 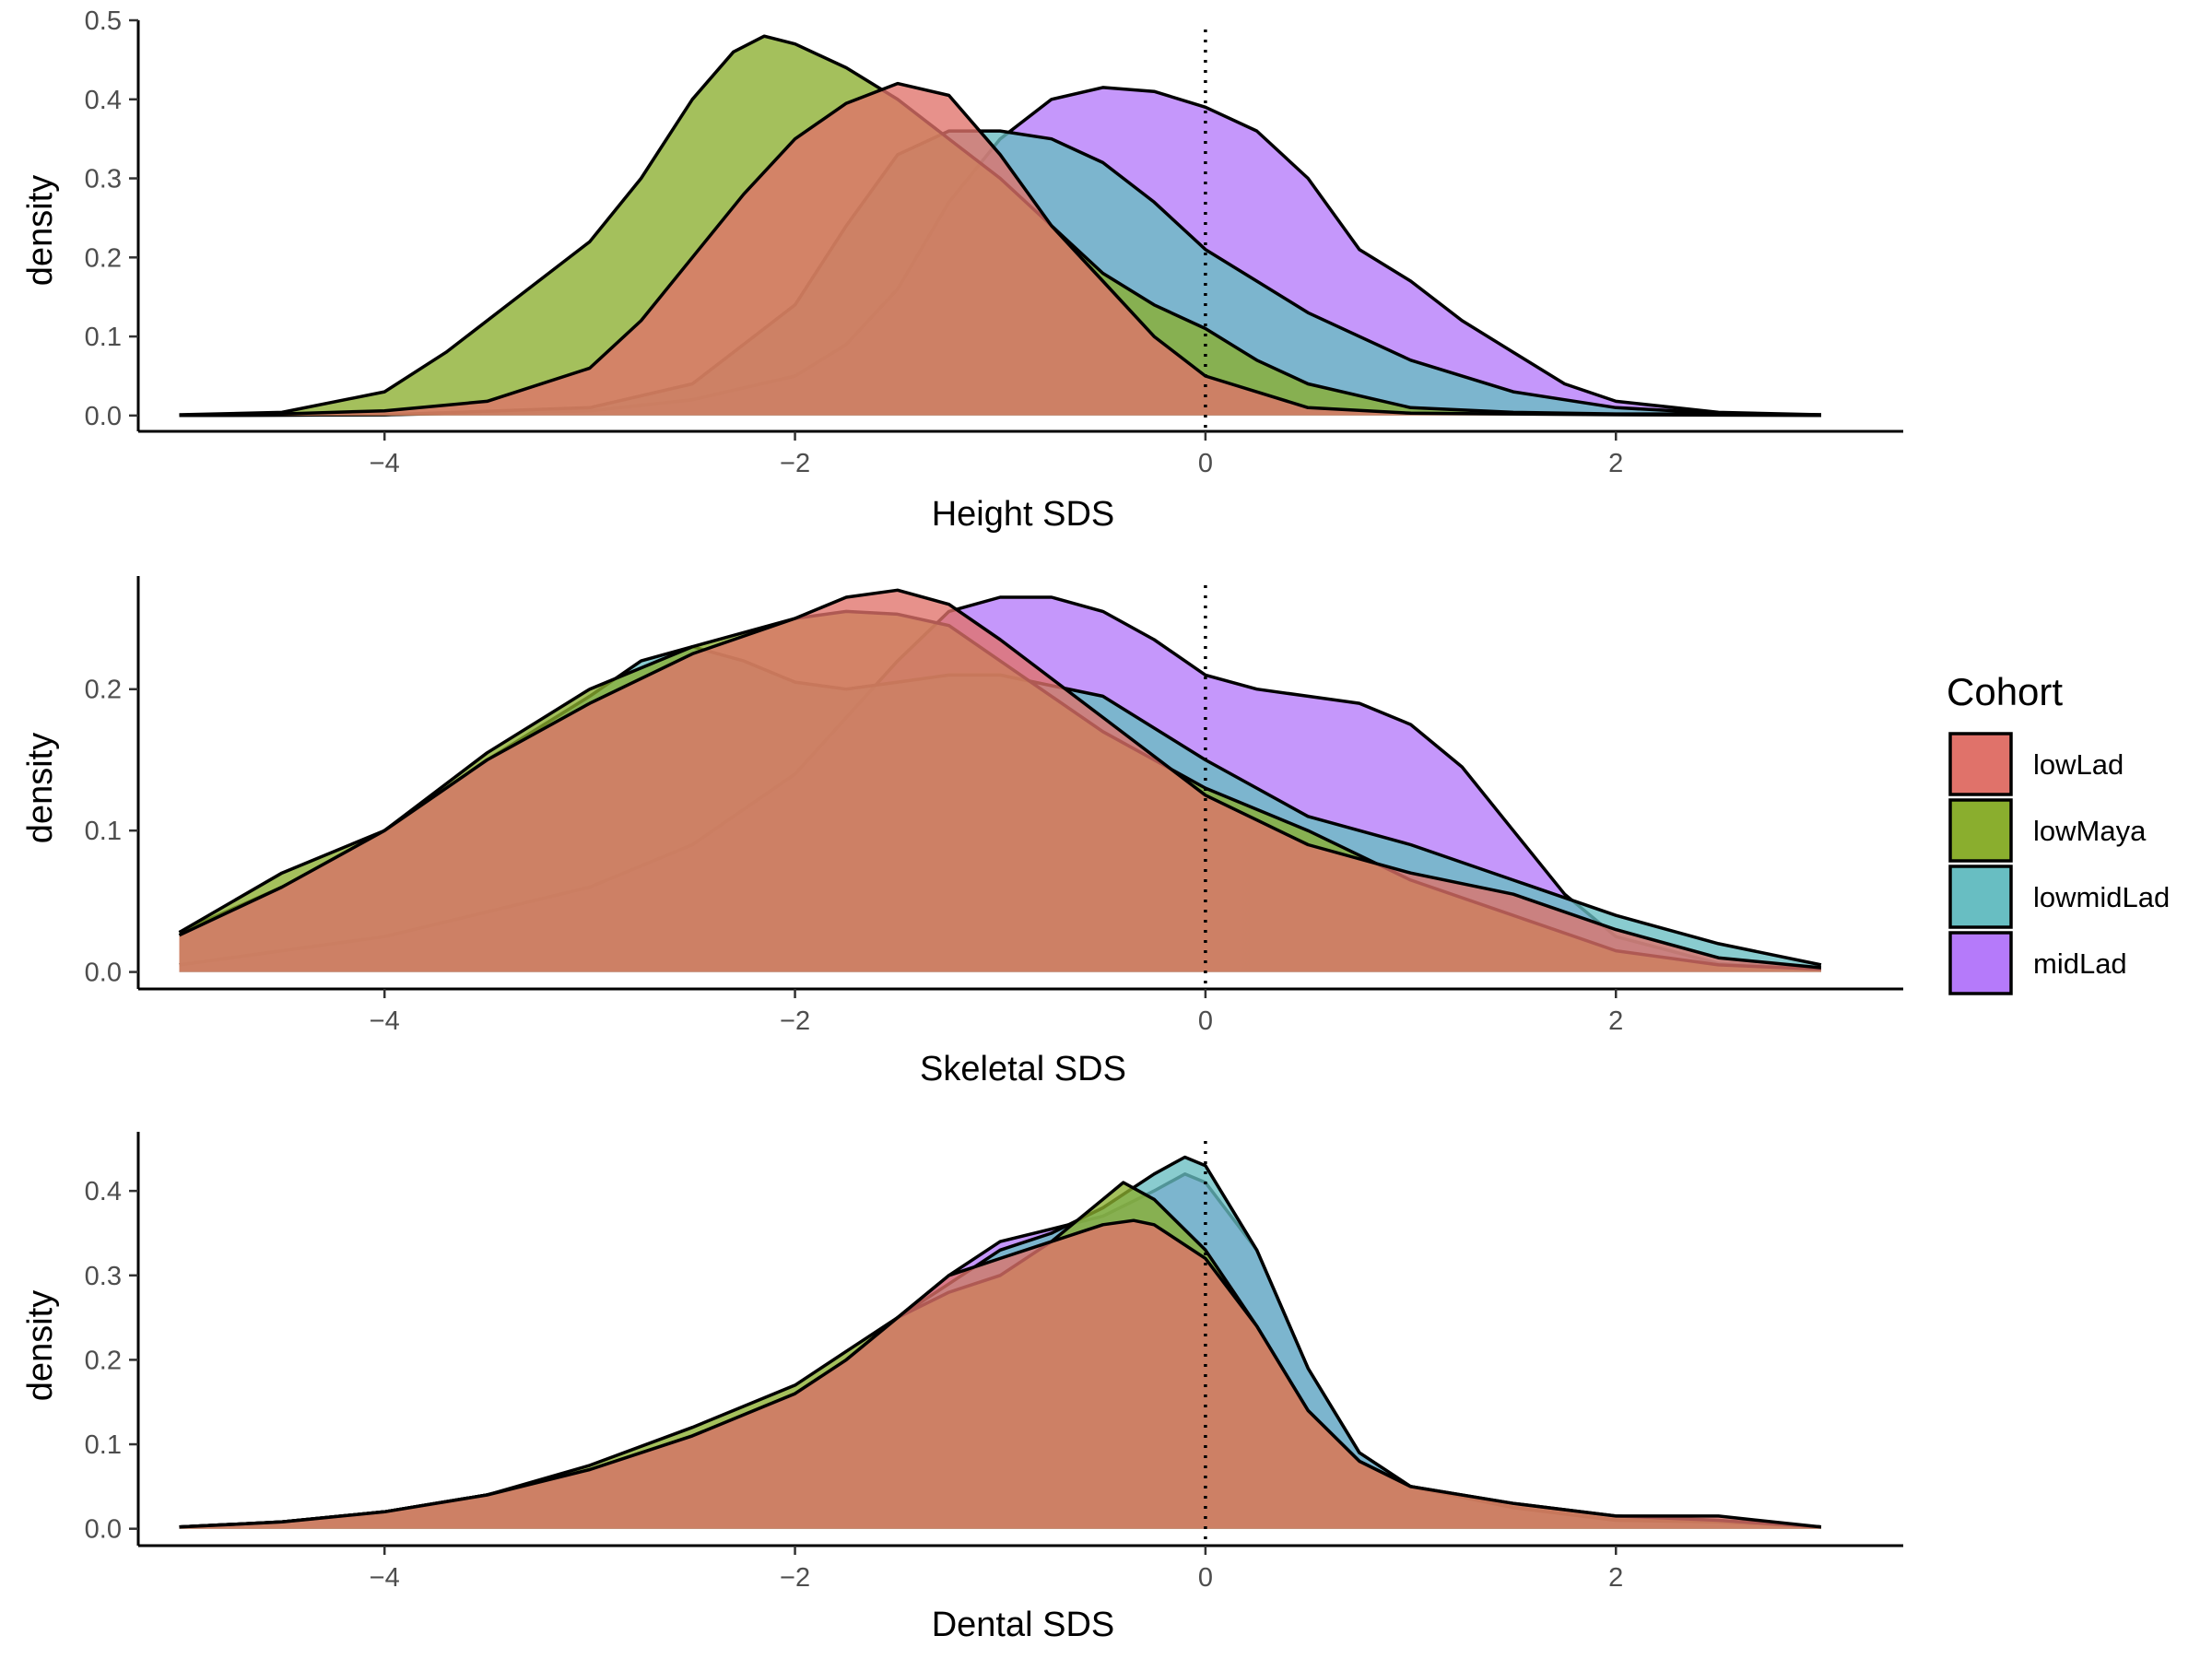 What do you see at coordinates (103, 1191) in the screenshot?
I see `y-tick-label-dental: 0.4` at bounding box center [103, 1191].